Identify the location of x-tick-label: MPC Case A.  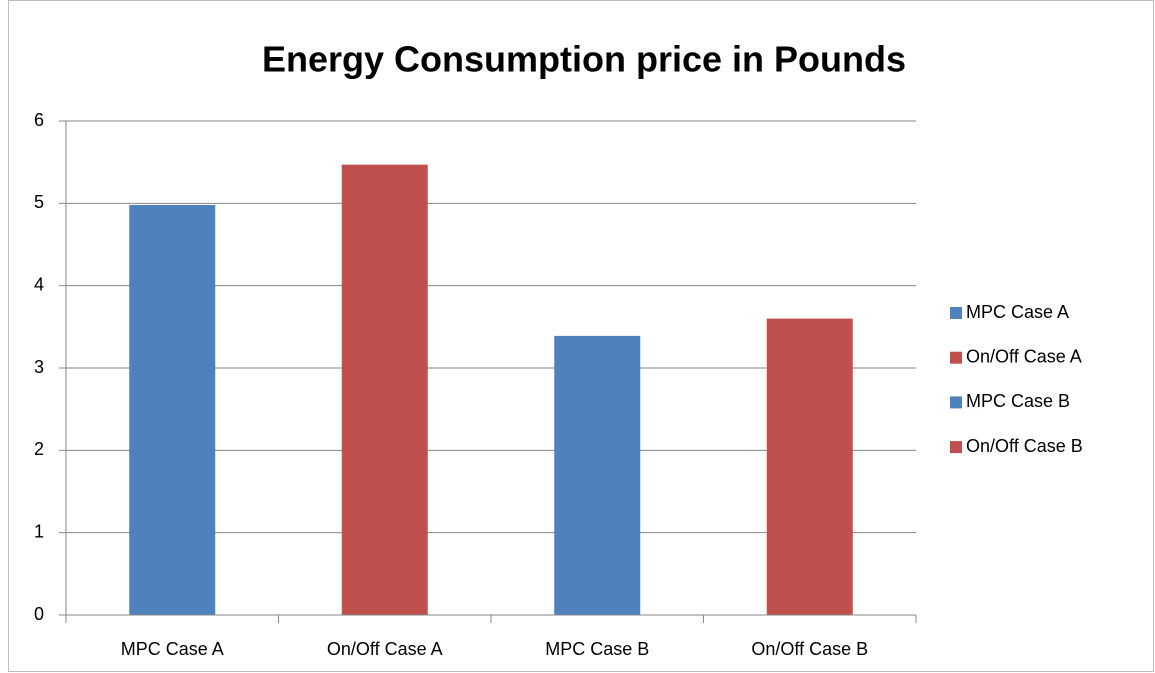
(172, 649).